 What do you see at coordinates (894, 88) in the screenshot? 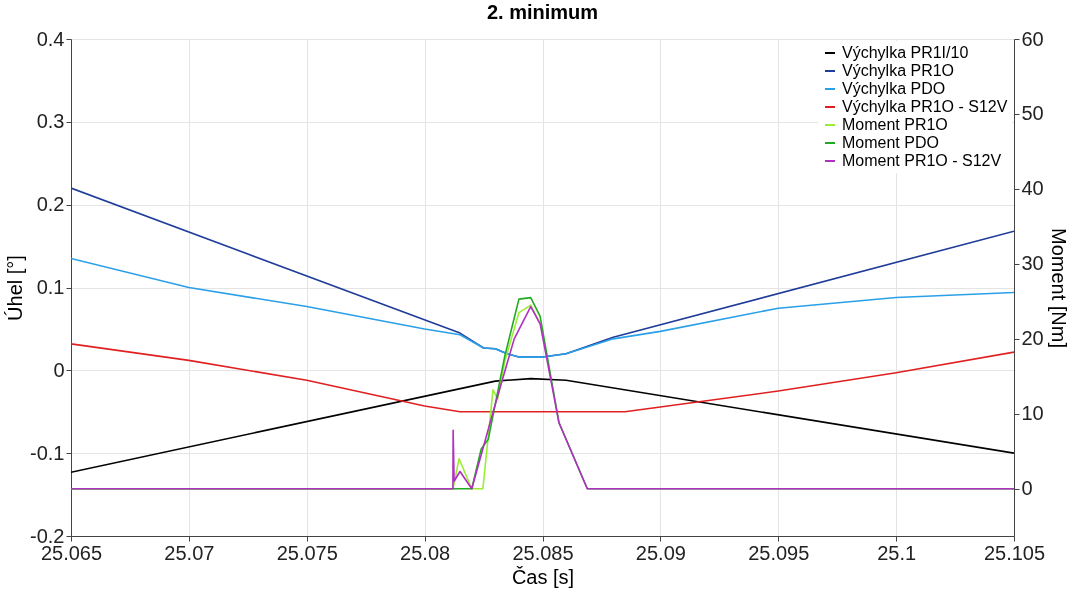
I see `legend-label: Výchylka PDO` at bounding box center [894, 88].